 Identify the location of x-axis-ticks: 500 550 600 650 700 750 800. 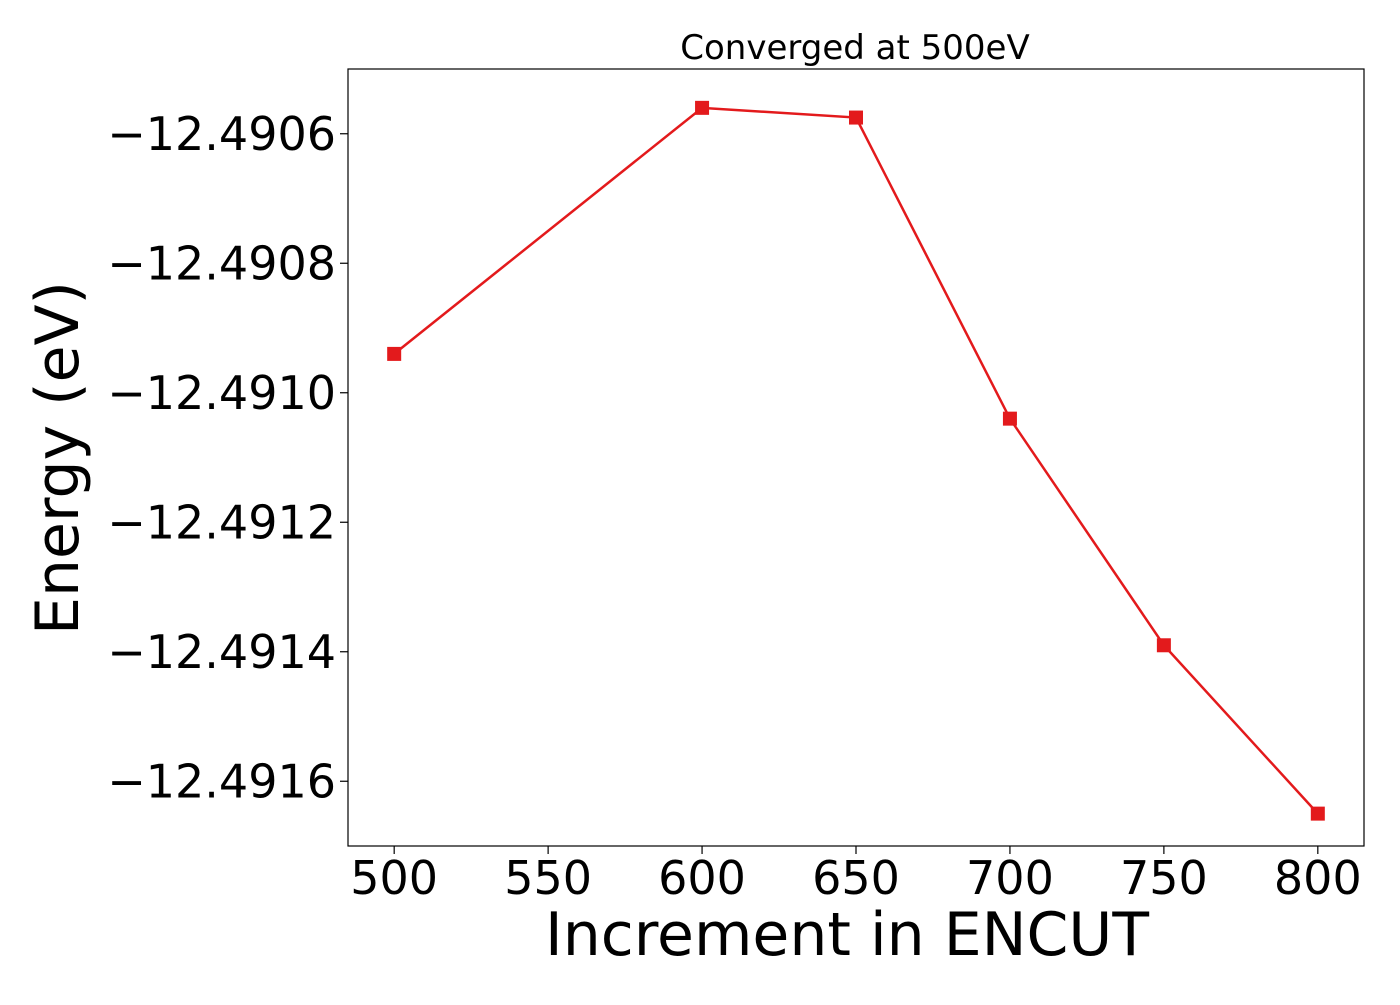
(856, 875).